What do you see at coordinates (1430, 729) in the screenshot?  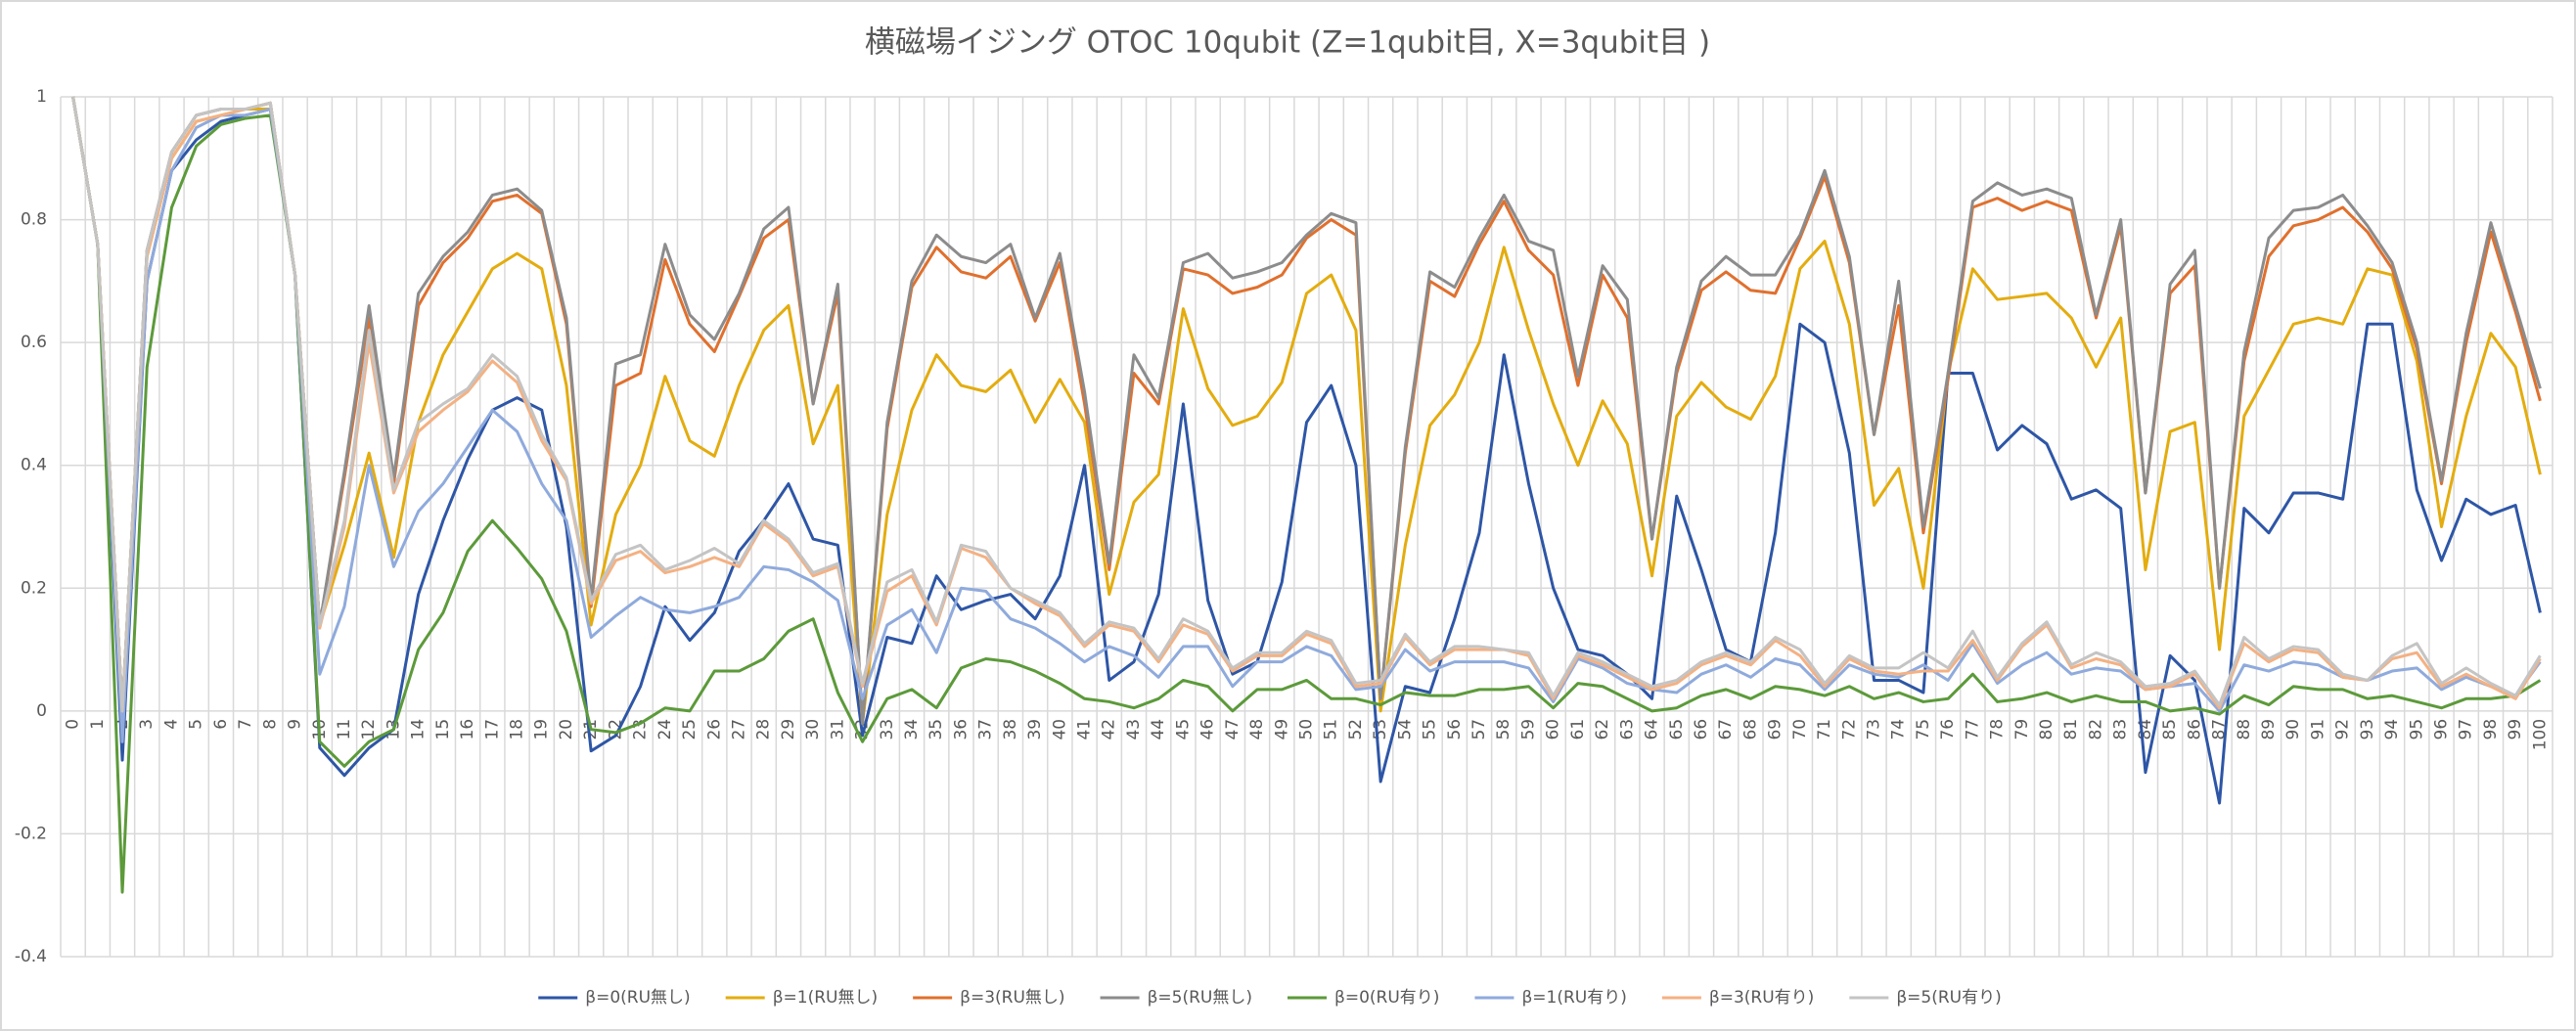 I see `x-tick-label: 55` at bounding box center [1430, 729].